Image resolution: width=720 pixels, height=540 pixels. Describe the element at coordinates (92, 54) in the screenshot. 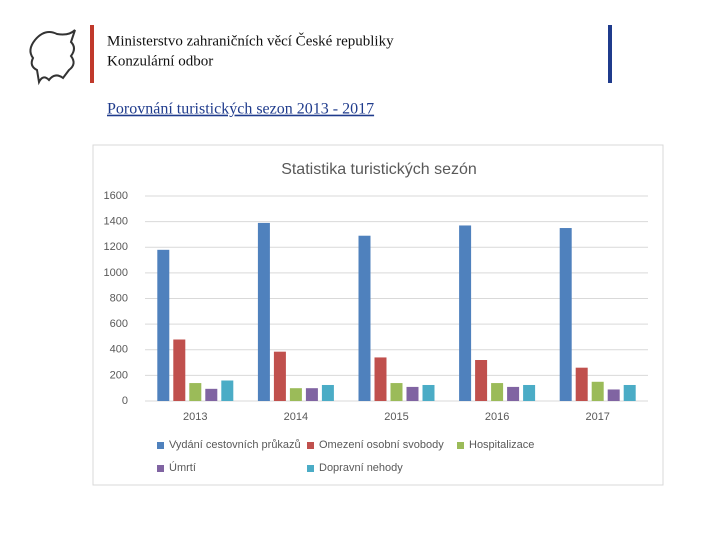

I see `red-divider` at that location.